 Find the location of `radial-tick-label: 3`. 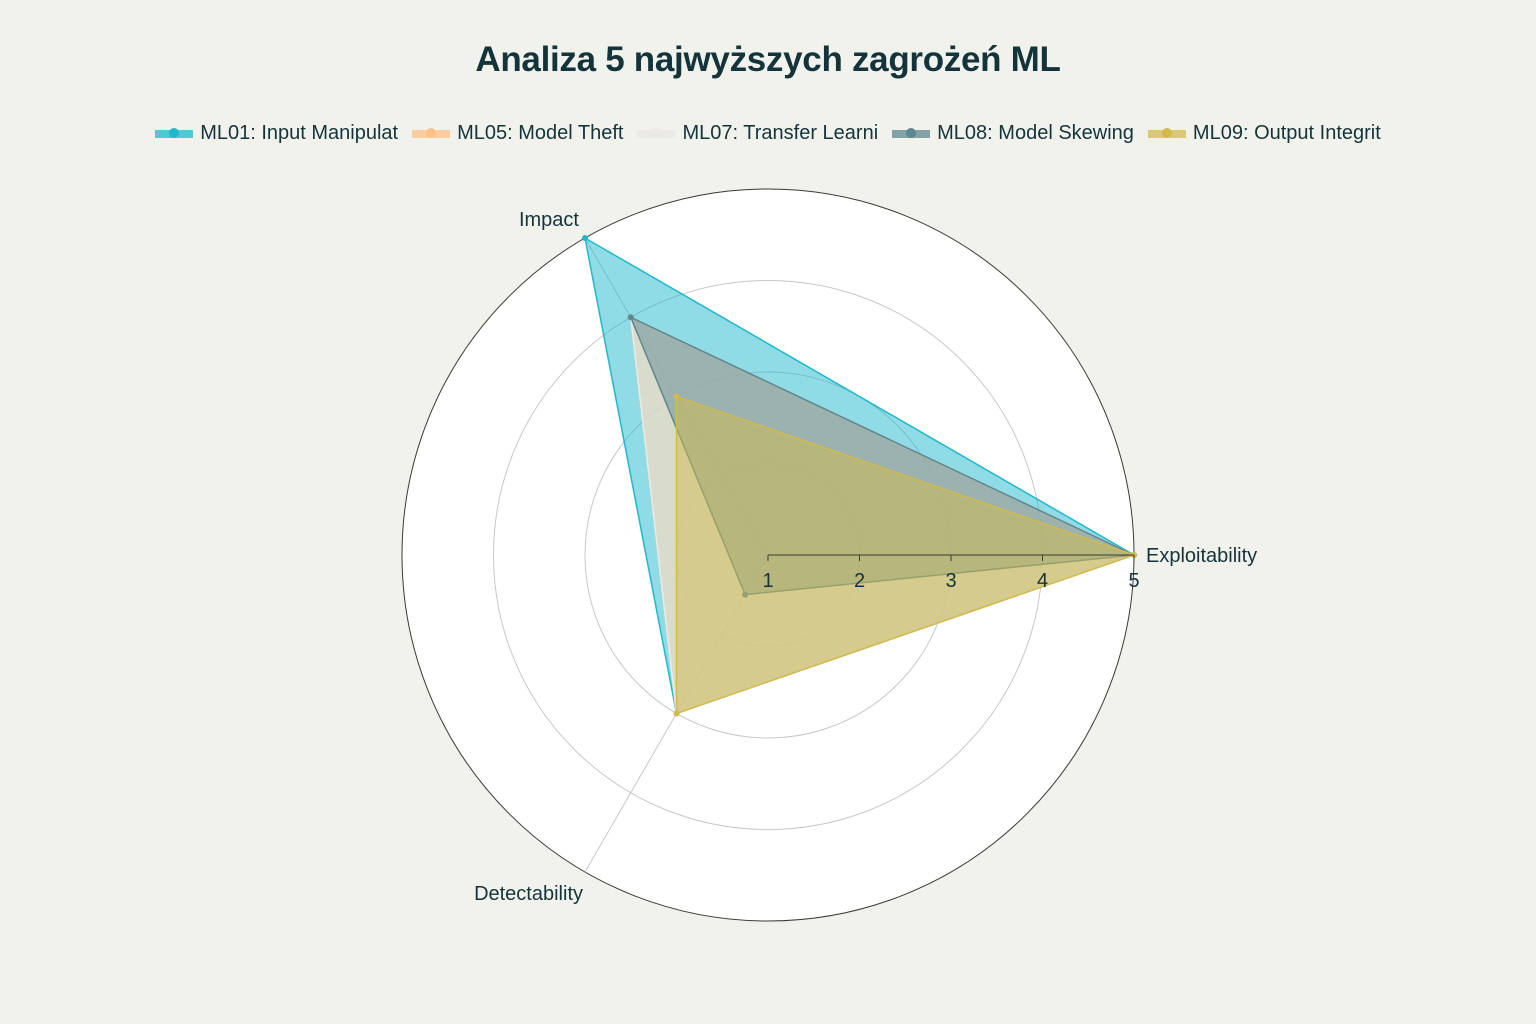

radial-tick-label: 3 is located at coordinates (950, 581).